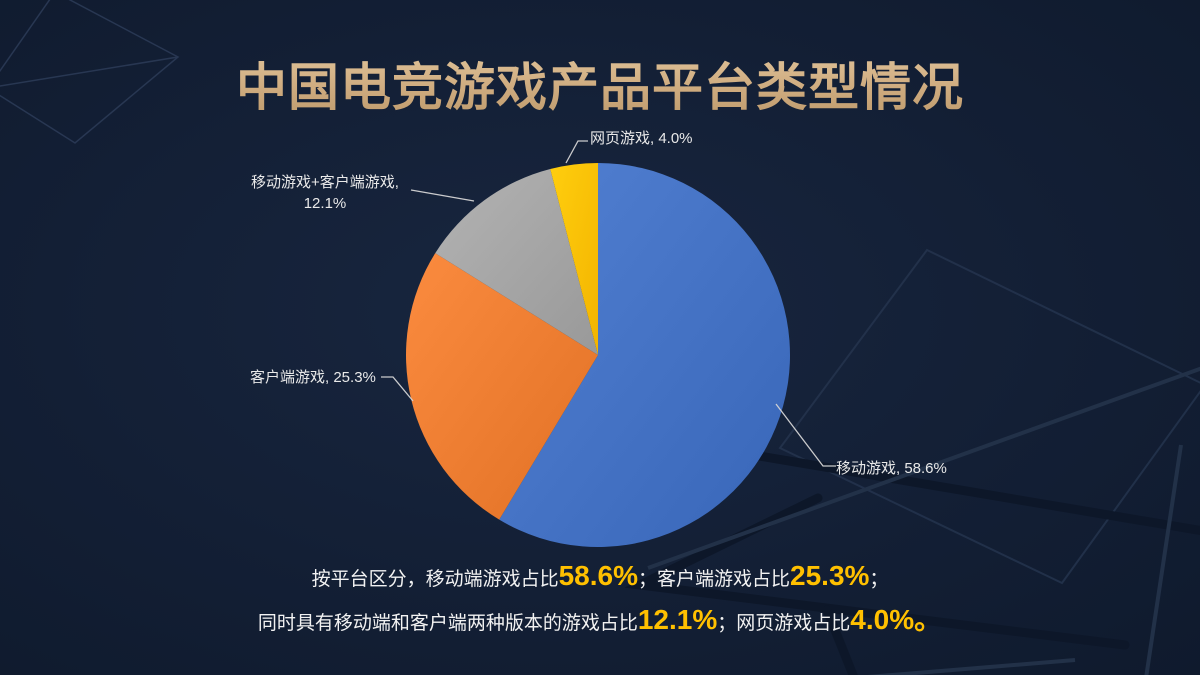 The width and height of the screenshot is (1200, 675). What do you see at coordinates (516, 262) in the screenshot?
I see `pie-slice-移动游戏+客户端游戏` at bounding box center [516, 262].